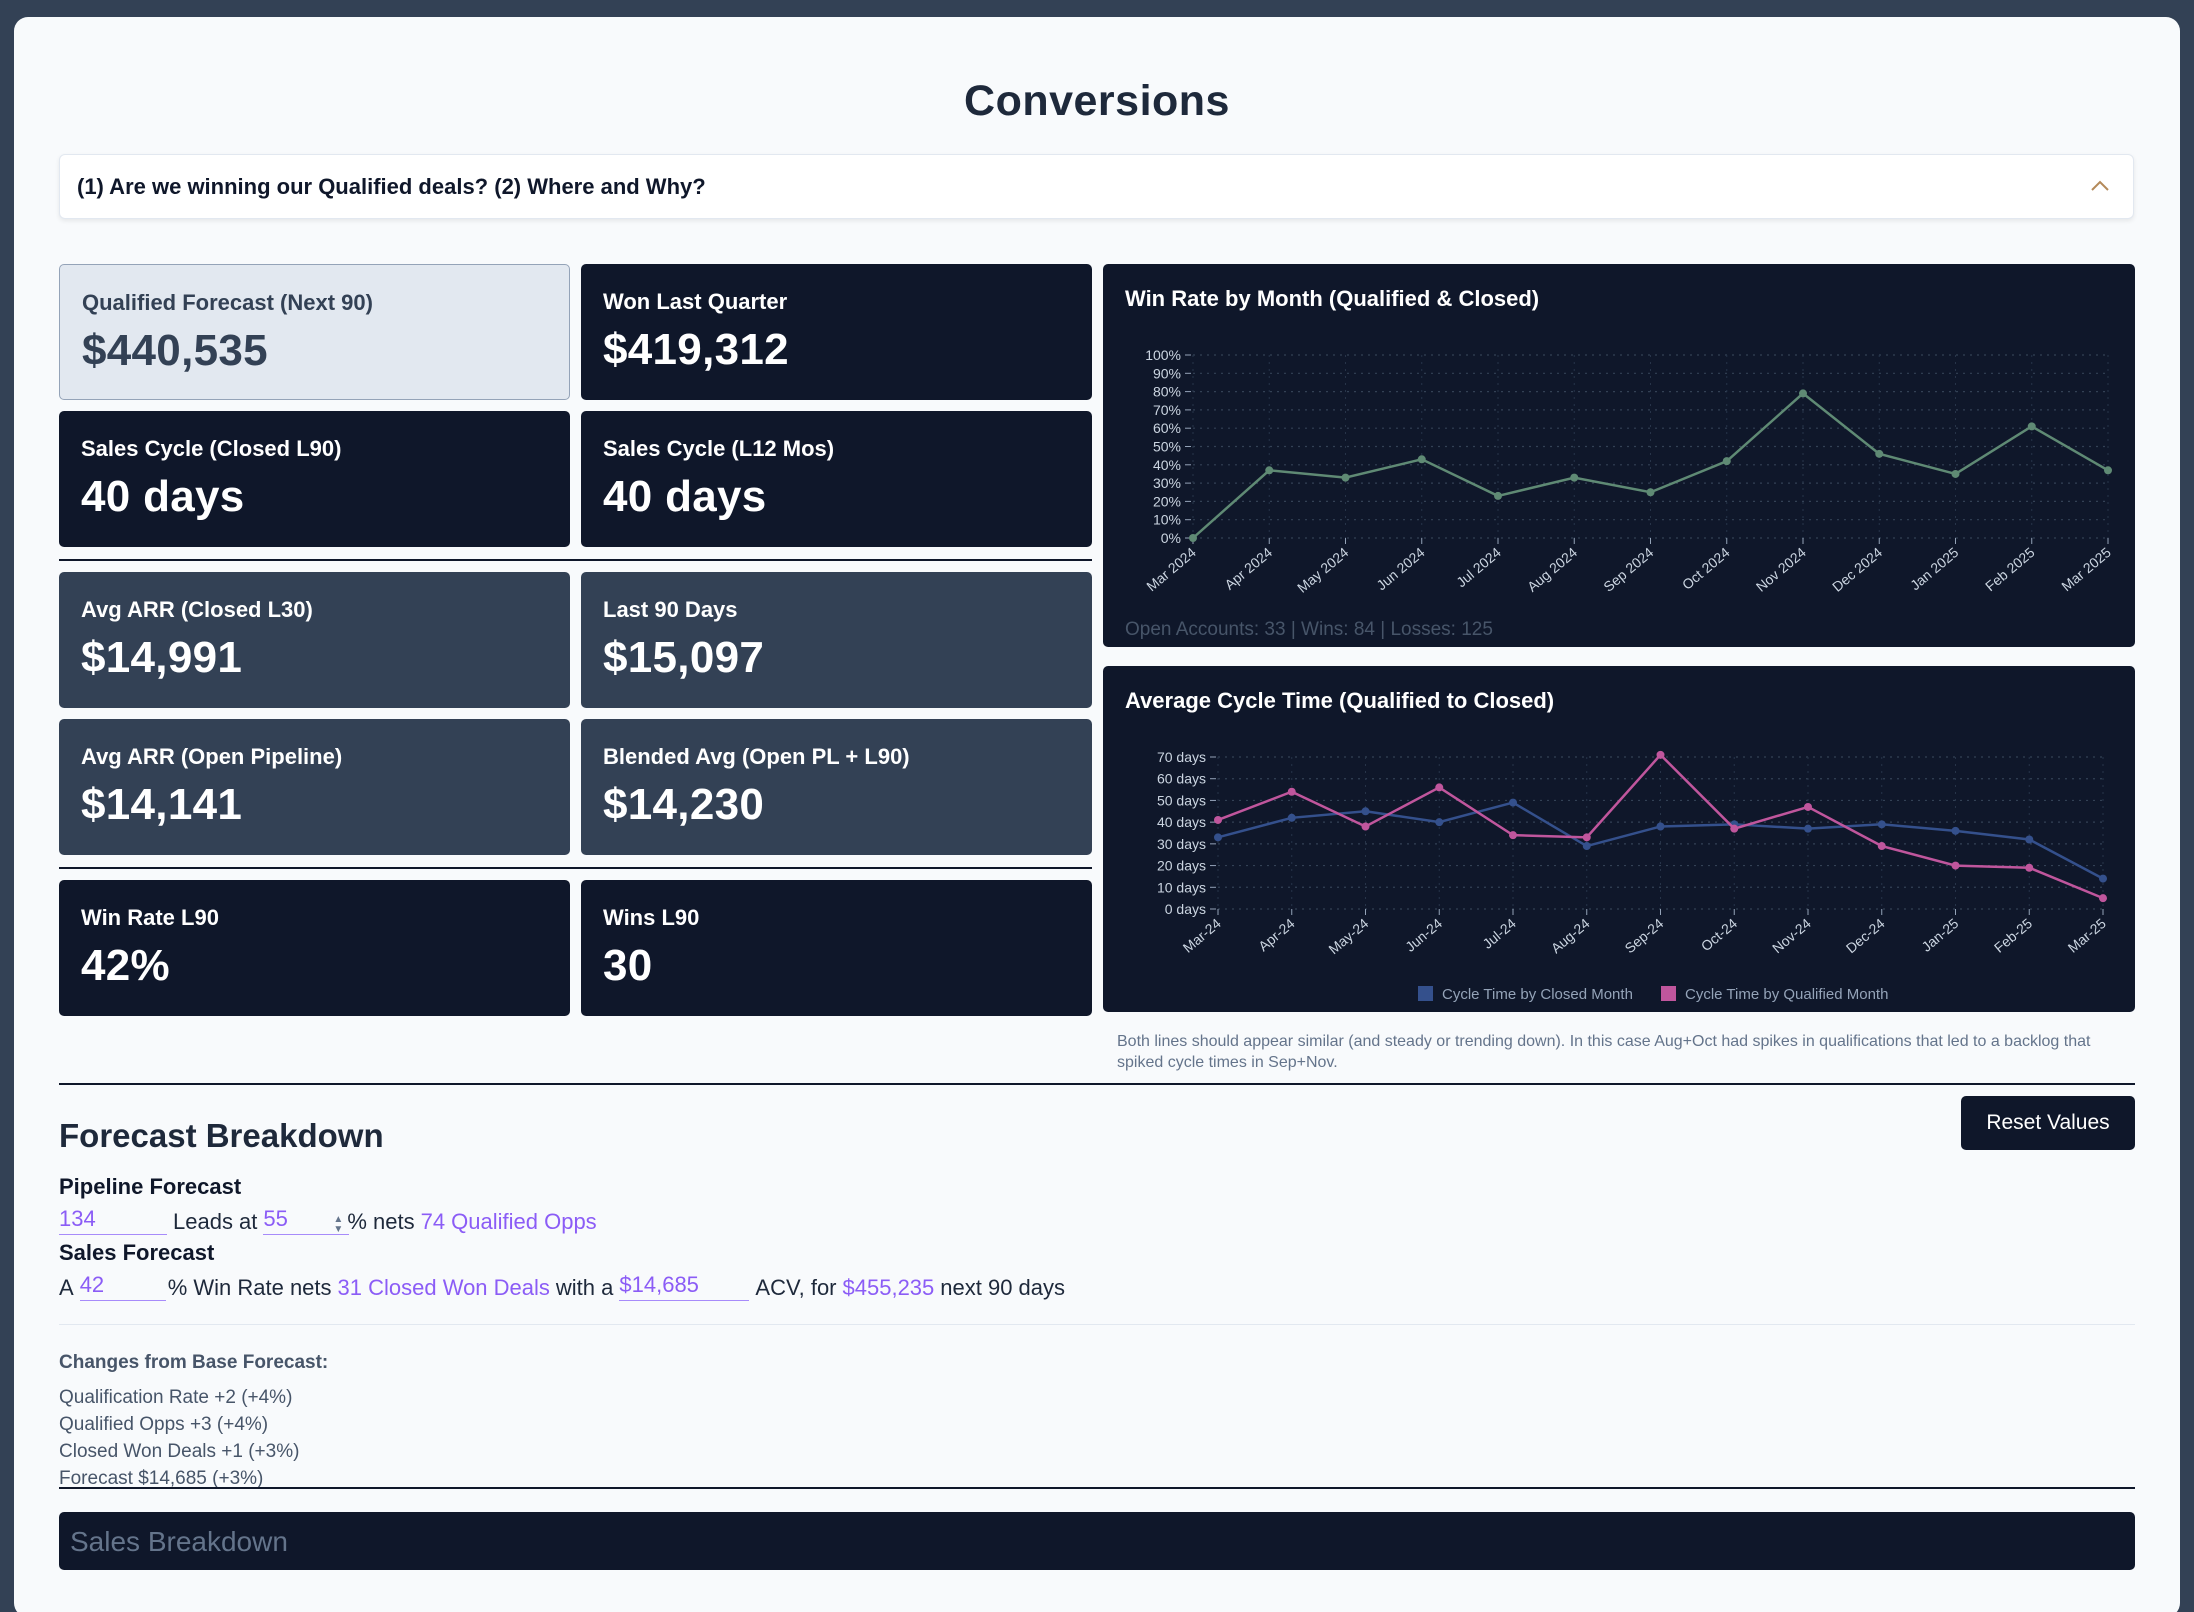  I want to click on leads-input, so click(113, 1220).